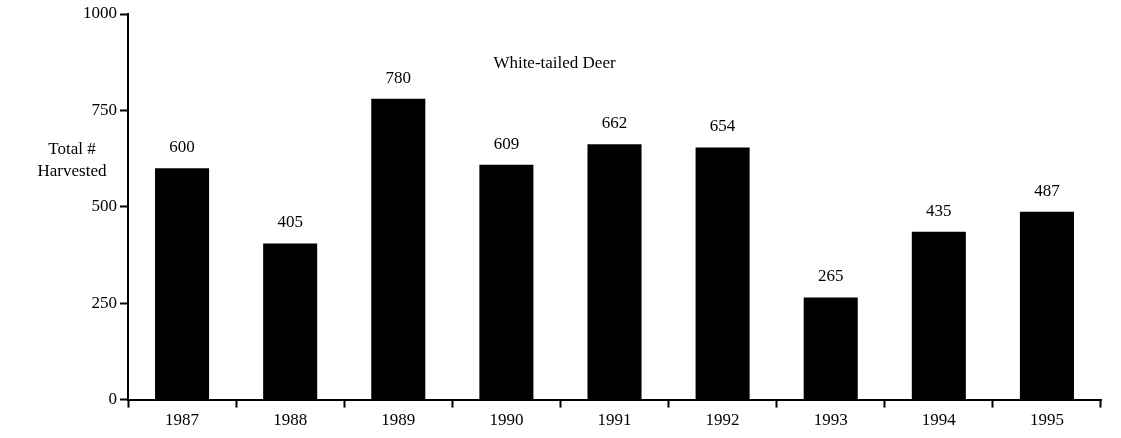 The width and height of the screenshot is (1121, 438). I want to click on y-tick-label: 1000, so click(100, 13).